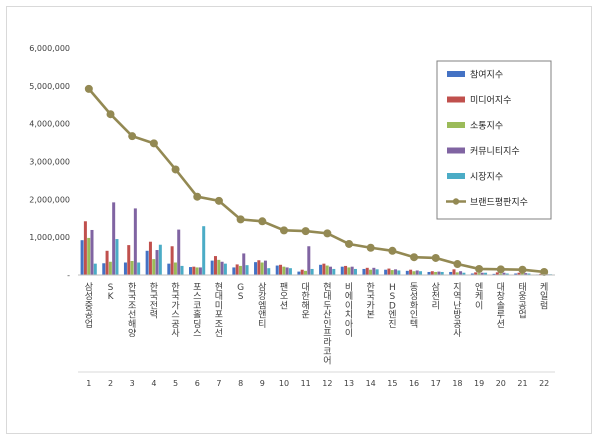 The image size is (600, 440). Describe the element at coordinates (392, 383) in the screenshot. I see `x-index-label: 15` at that location.